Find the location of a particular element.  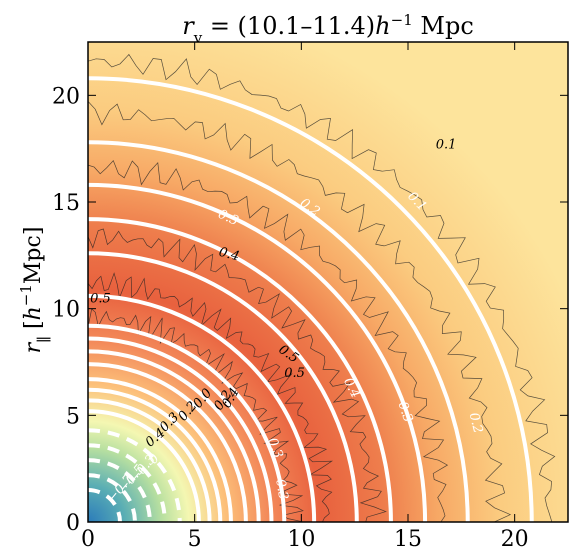

dark-contour-label-0: 0.1 is located at coordinates (446, 145).